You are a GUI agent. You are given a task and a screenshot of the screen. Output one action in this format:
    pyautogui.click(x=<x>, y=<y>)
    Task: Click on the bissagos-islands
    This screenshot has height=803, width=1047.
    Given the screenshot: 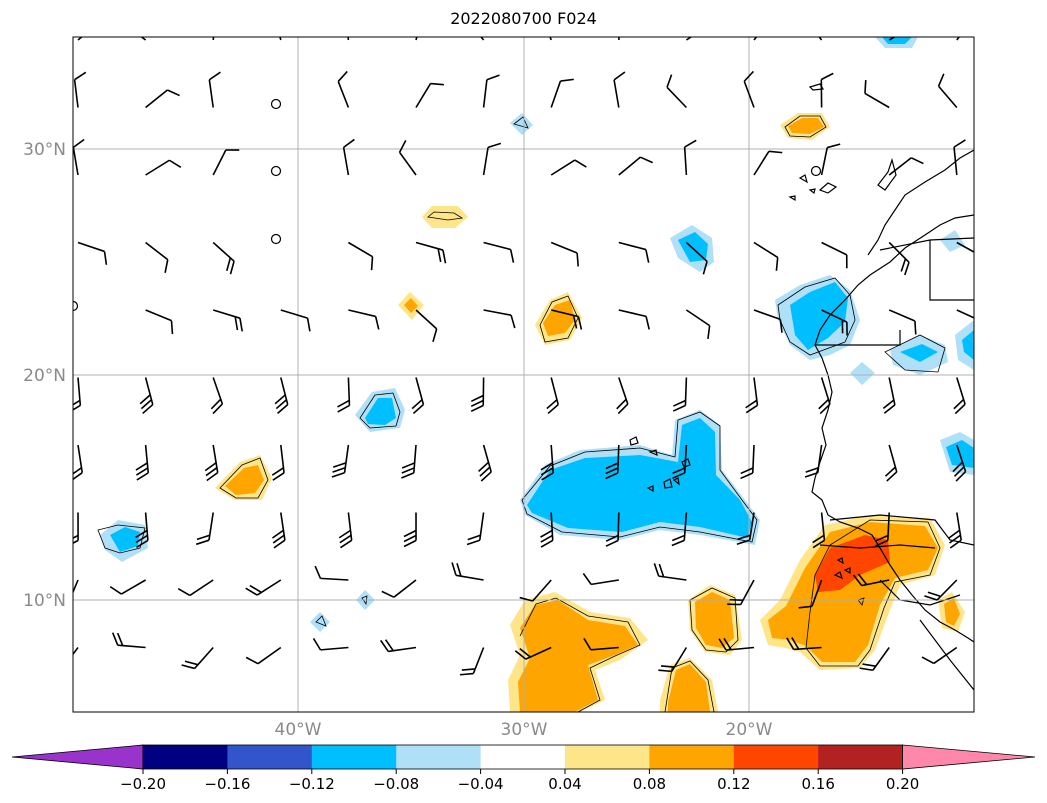 What is the action you would take?
    pyautogui.click(x=842, y=568)
    